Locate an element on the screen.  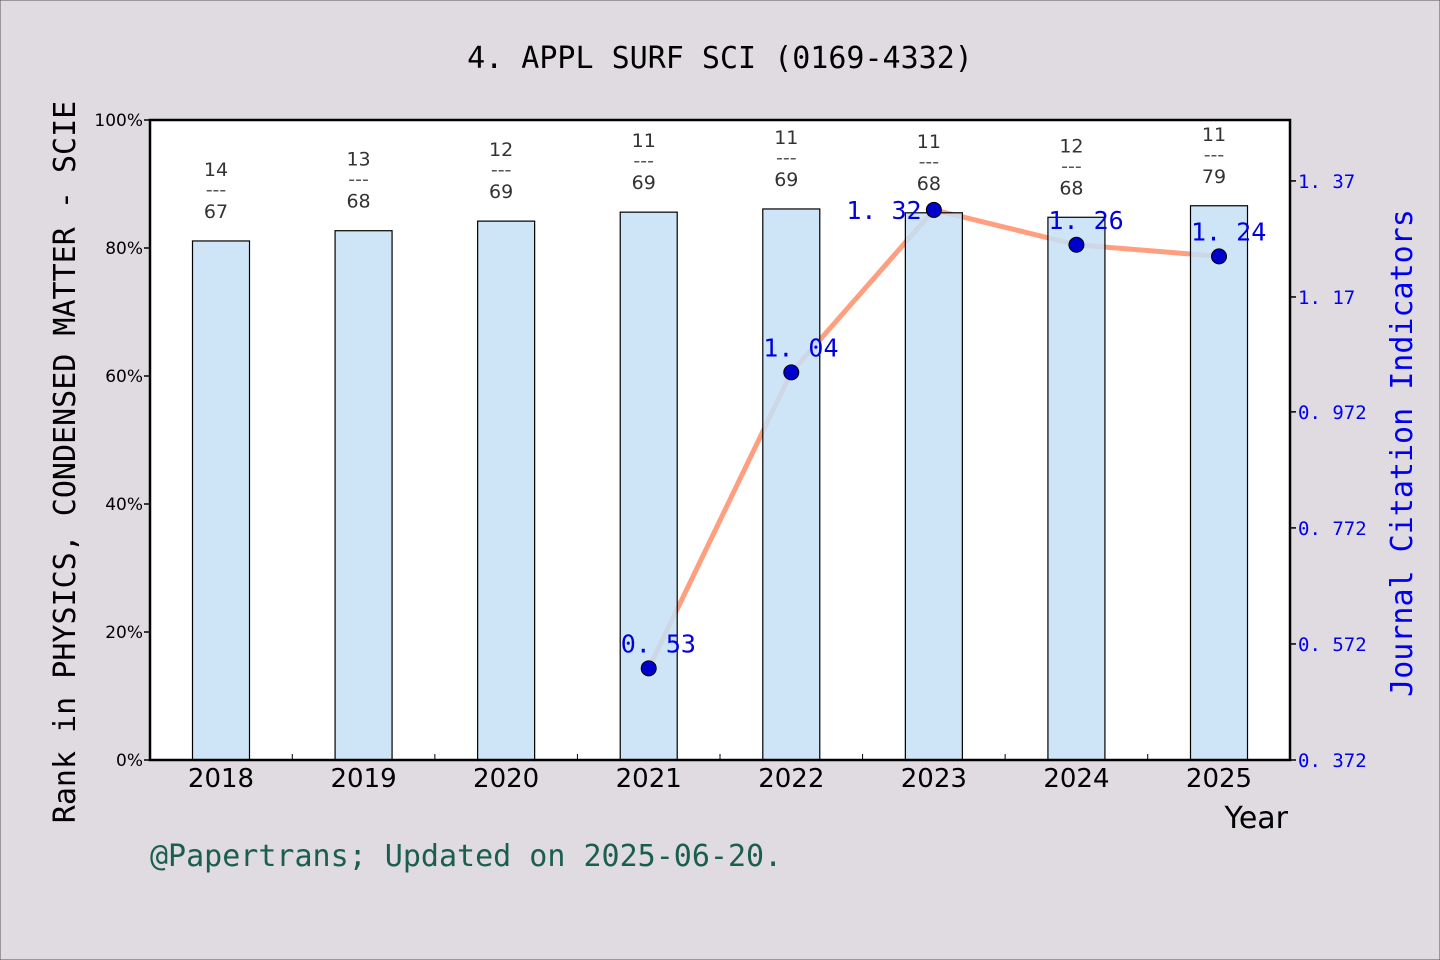
jci-value-label: 1. 32 is located at coordinates (883, 210).